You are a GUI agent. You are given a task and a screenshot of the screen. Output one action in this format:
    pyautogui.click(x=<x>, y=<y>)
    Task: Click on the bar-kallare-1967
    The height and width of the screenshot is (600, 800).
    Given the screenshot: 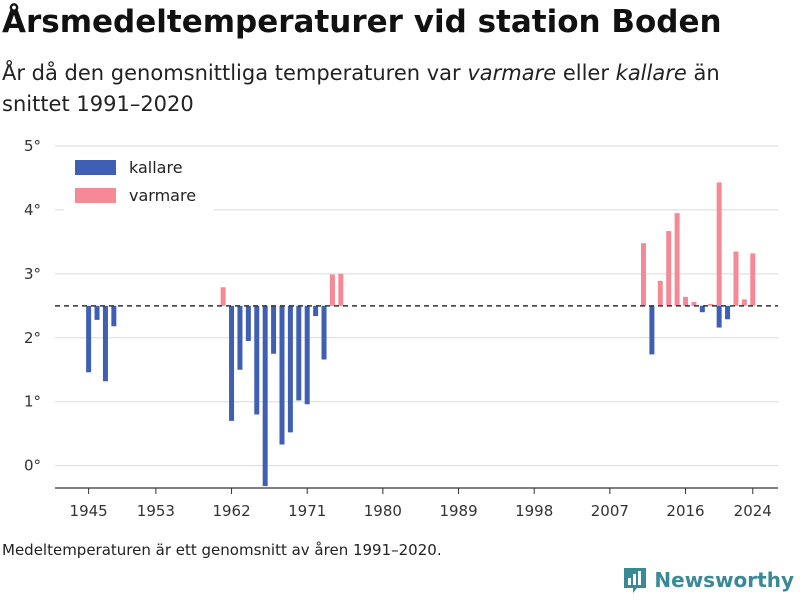 What is the action you would take?
    pyautogui.click(x=274, y=329)
    